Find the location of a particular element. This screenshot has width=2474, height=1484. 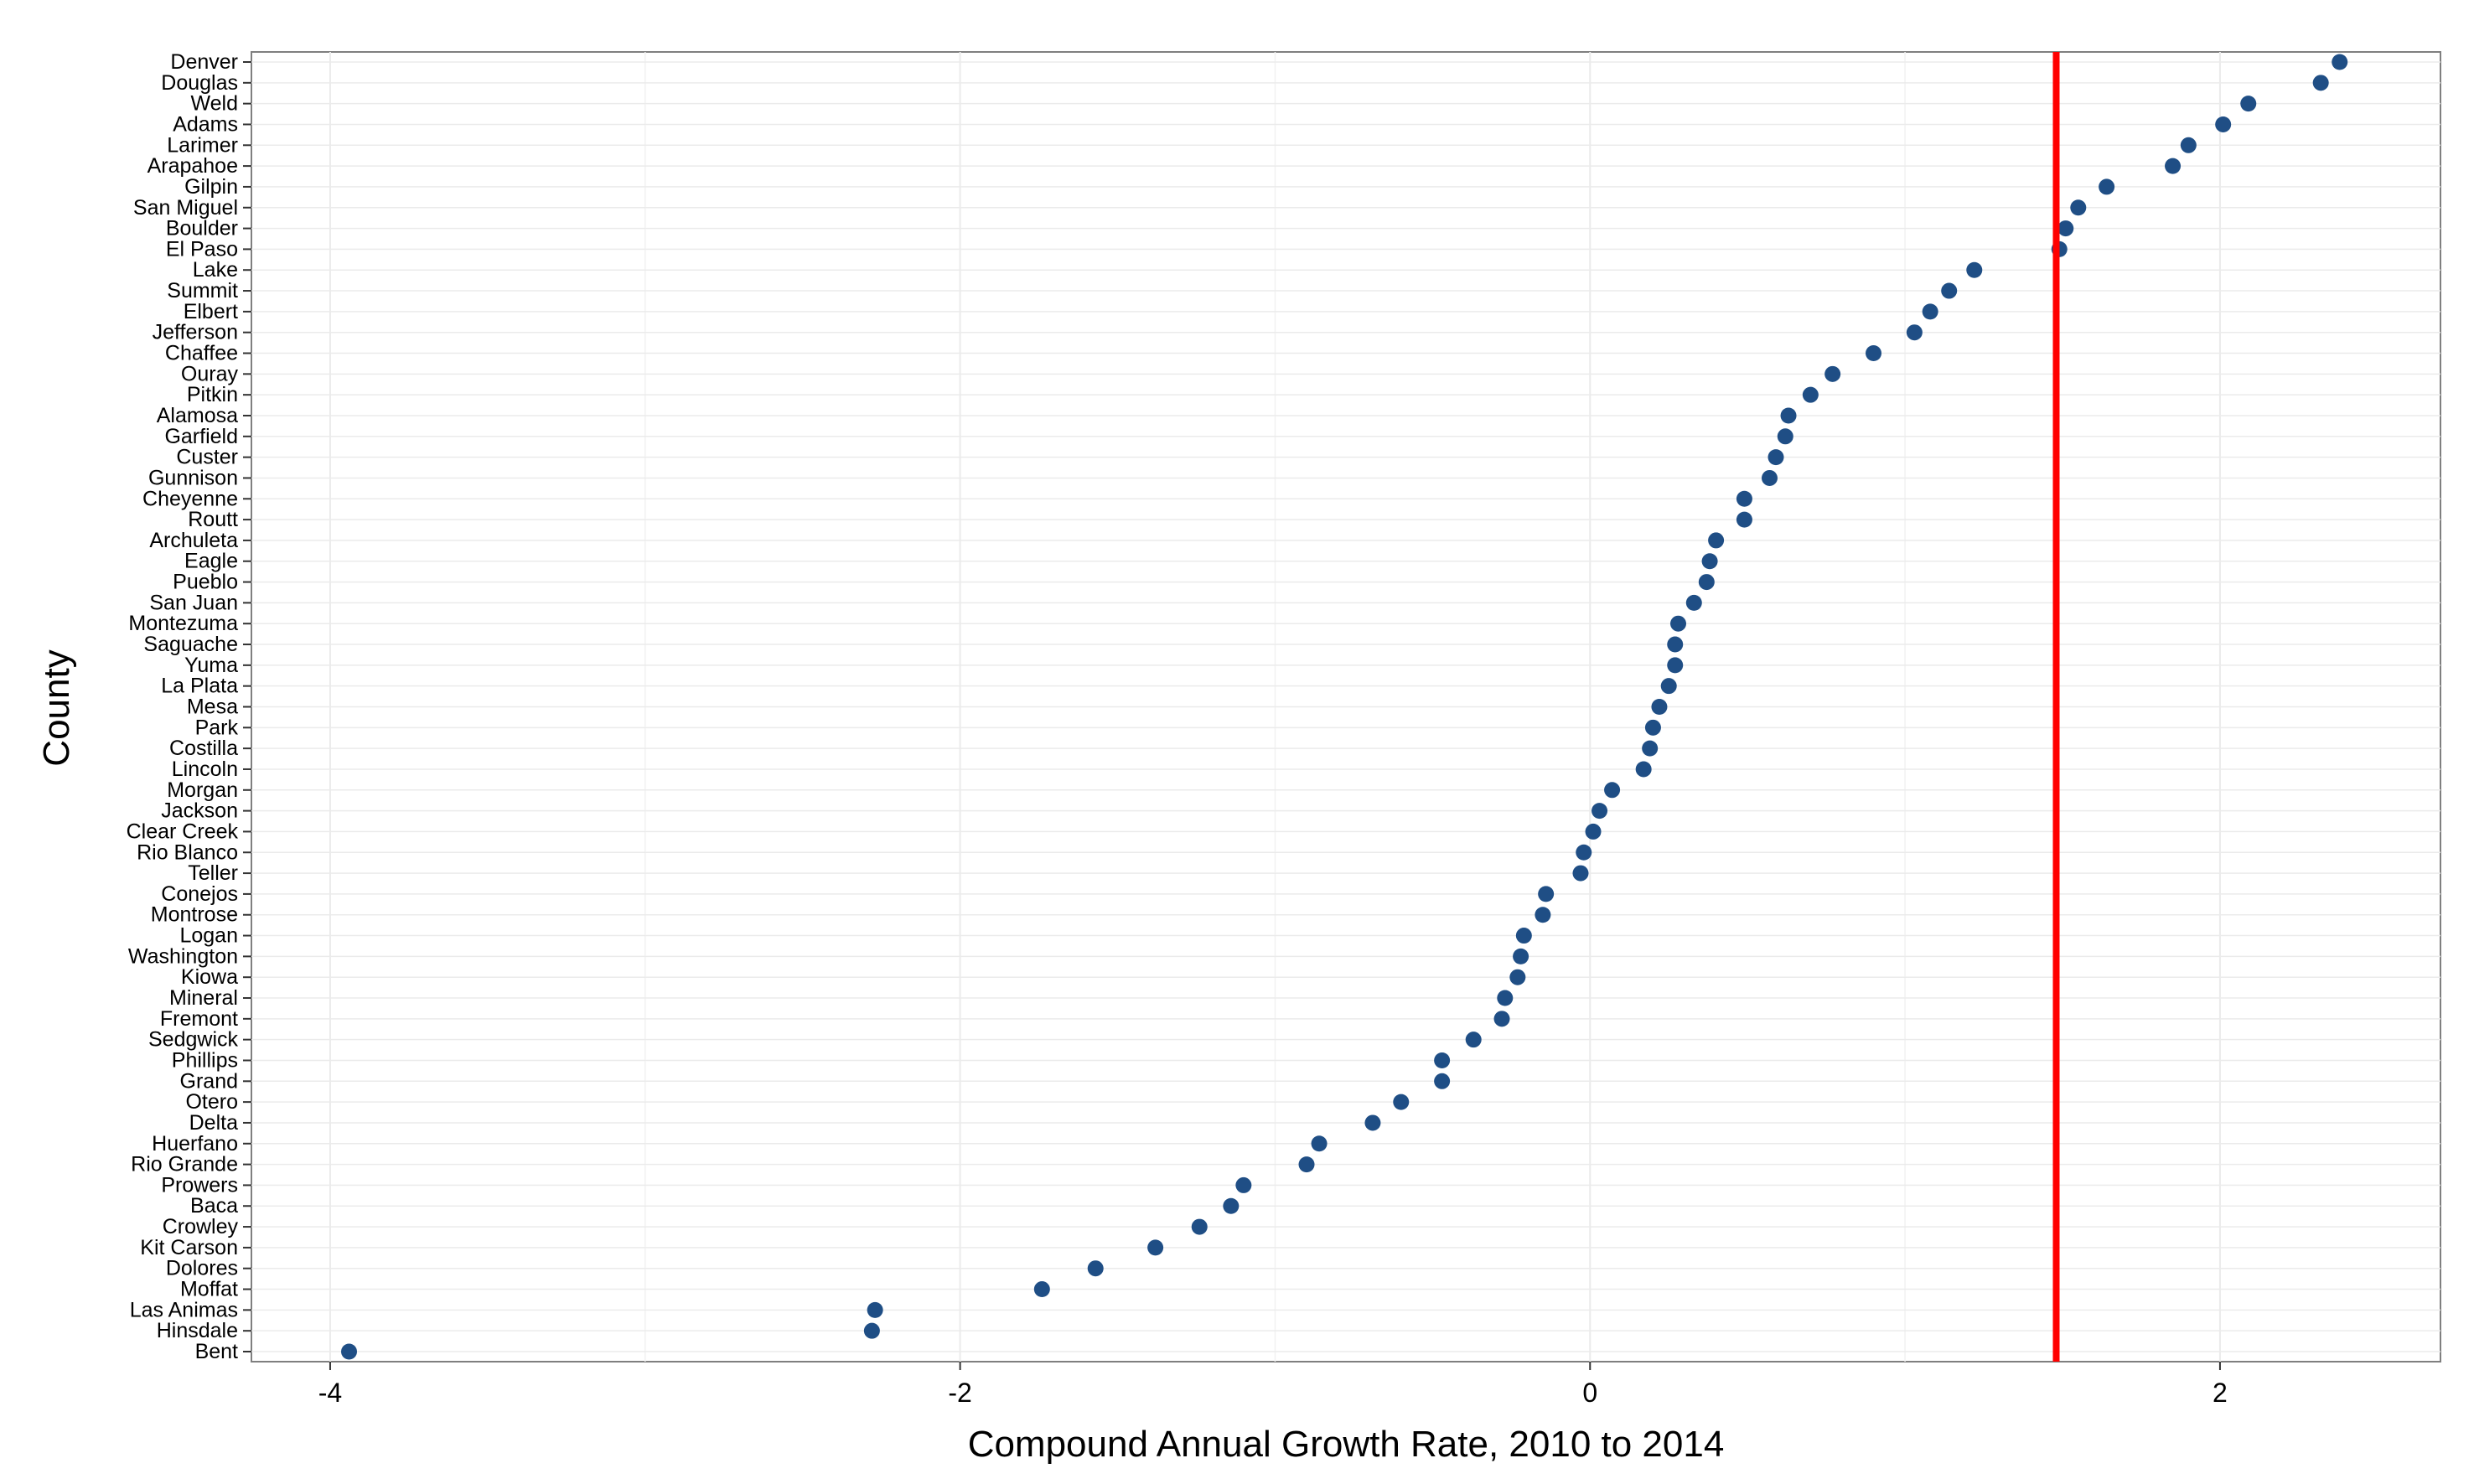

y-tick-label: Huerfano is located at coordinates (195, 1144).